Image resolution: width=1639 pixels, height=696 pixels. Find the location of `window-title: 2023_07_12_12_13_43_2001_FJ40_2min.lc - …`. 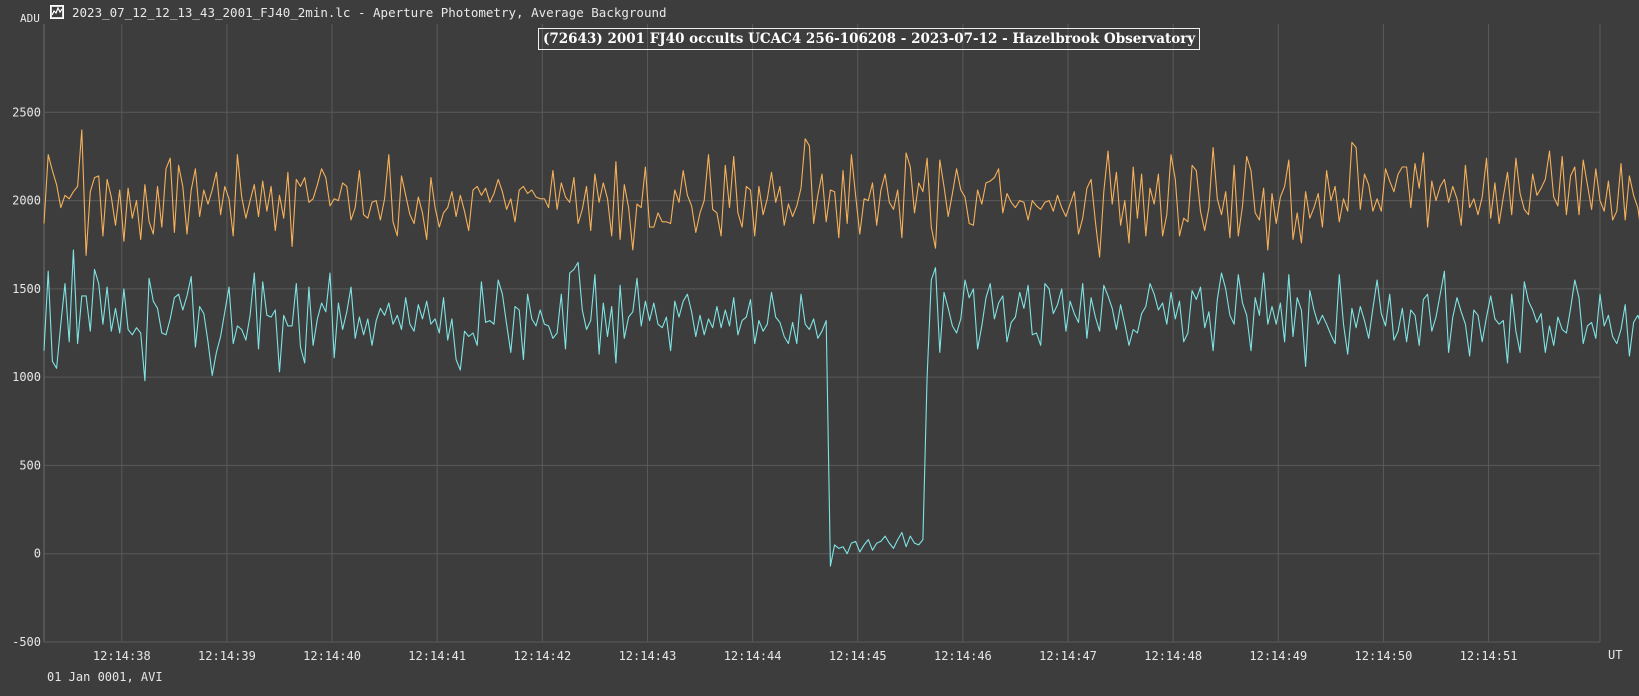

window-title: 2023_07_12_12_13_43_2001_FJ40_2min.lc - … is located at coordinates (369, 12).